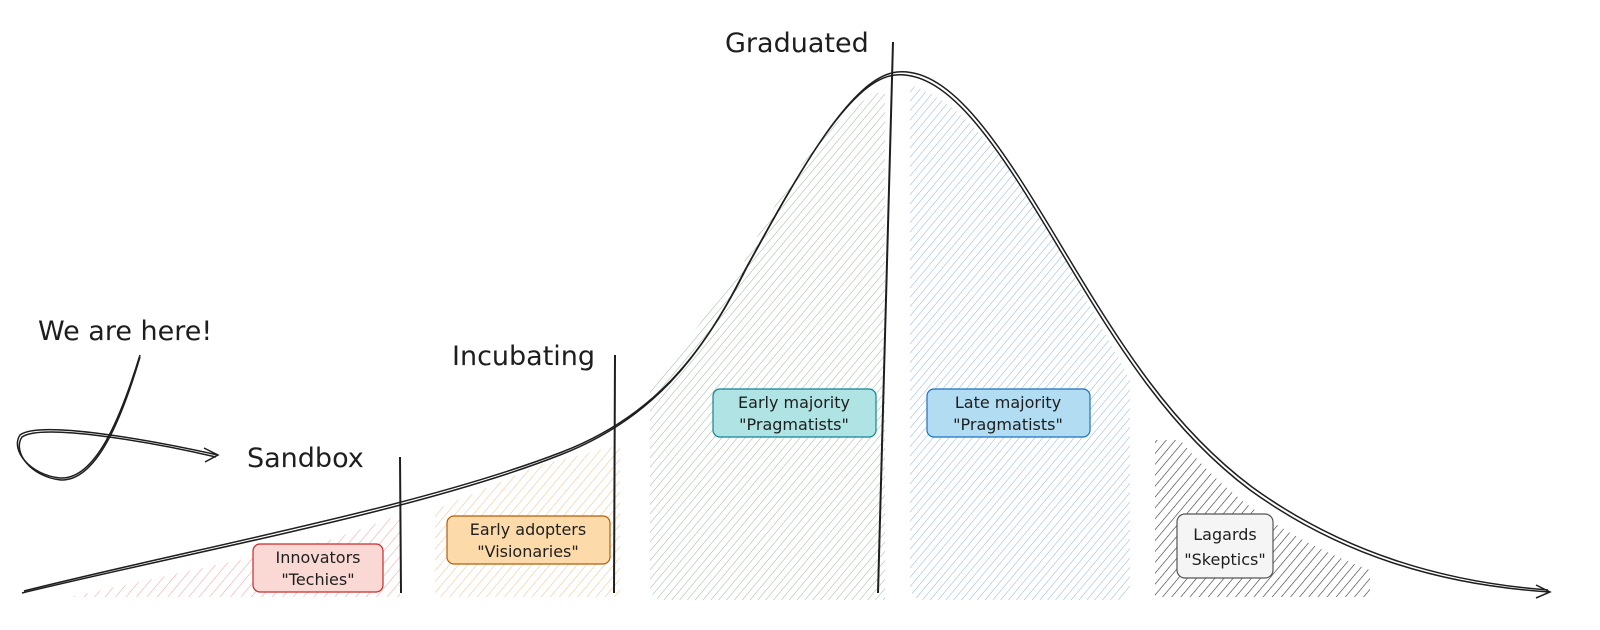 The height and width of the screenshot is (630, 1600). Describe the element at coordinates (528, 529) in the screenshot. I see `segment-title: Early adopters` at that location.